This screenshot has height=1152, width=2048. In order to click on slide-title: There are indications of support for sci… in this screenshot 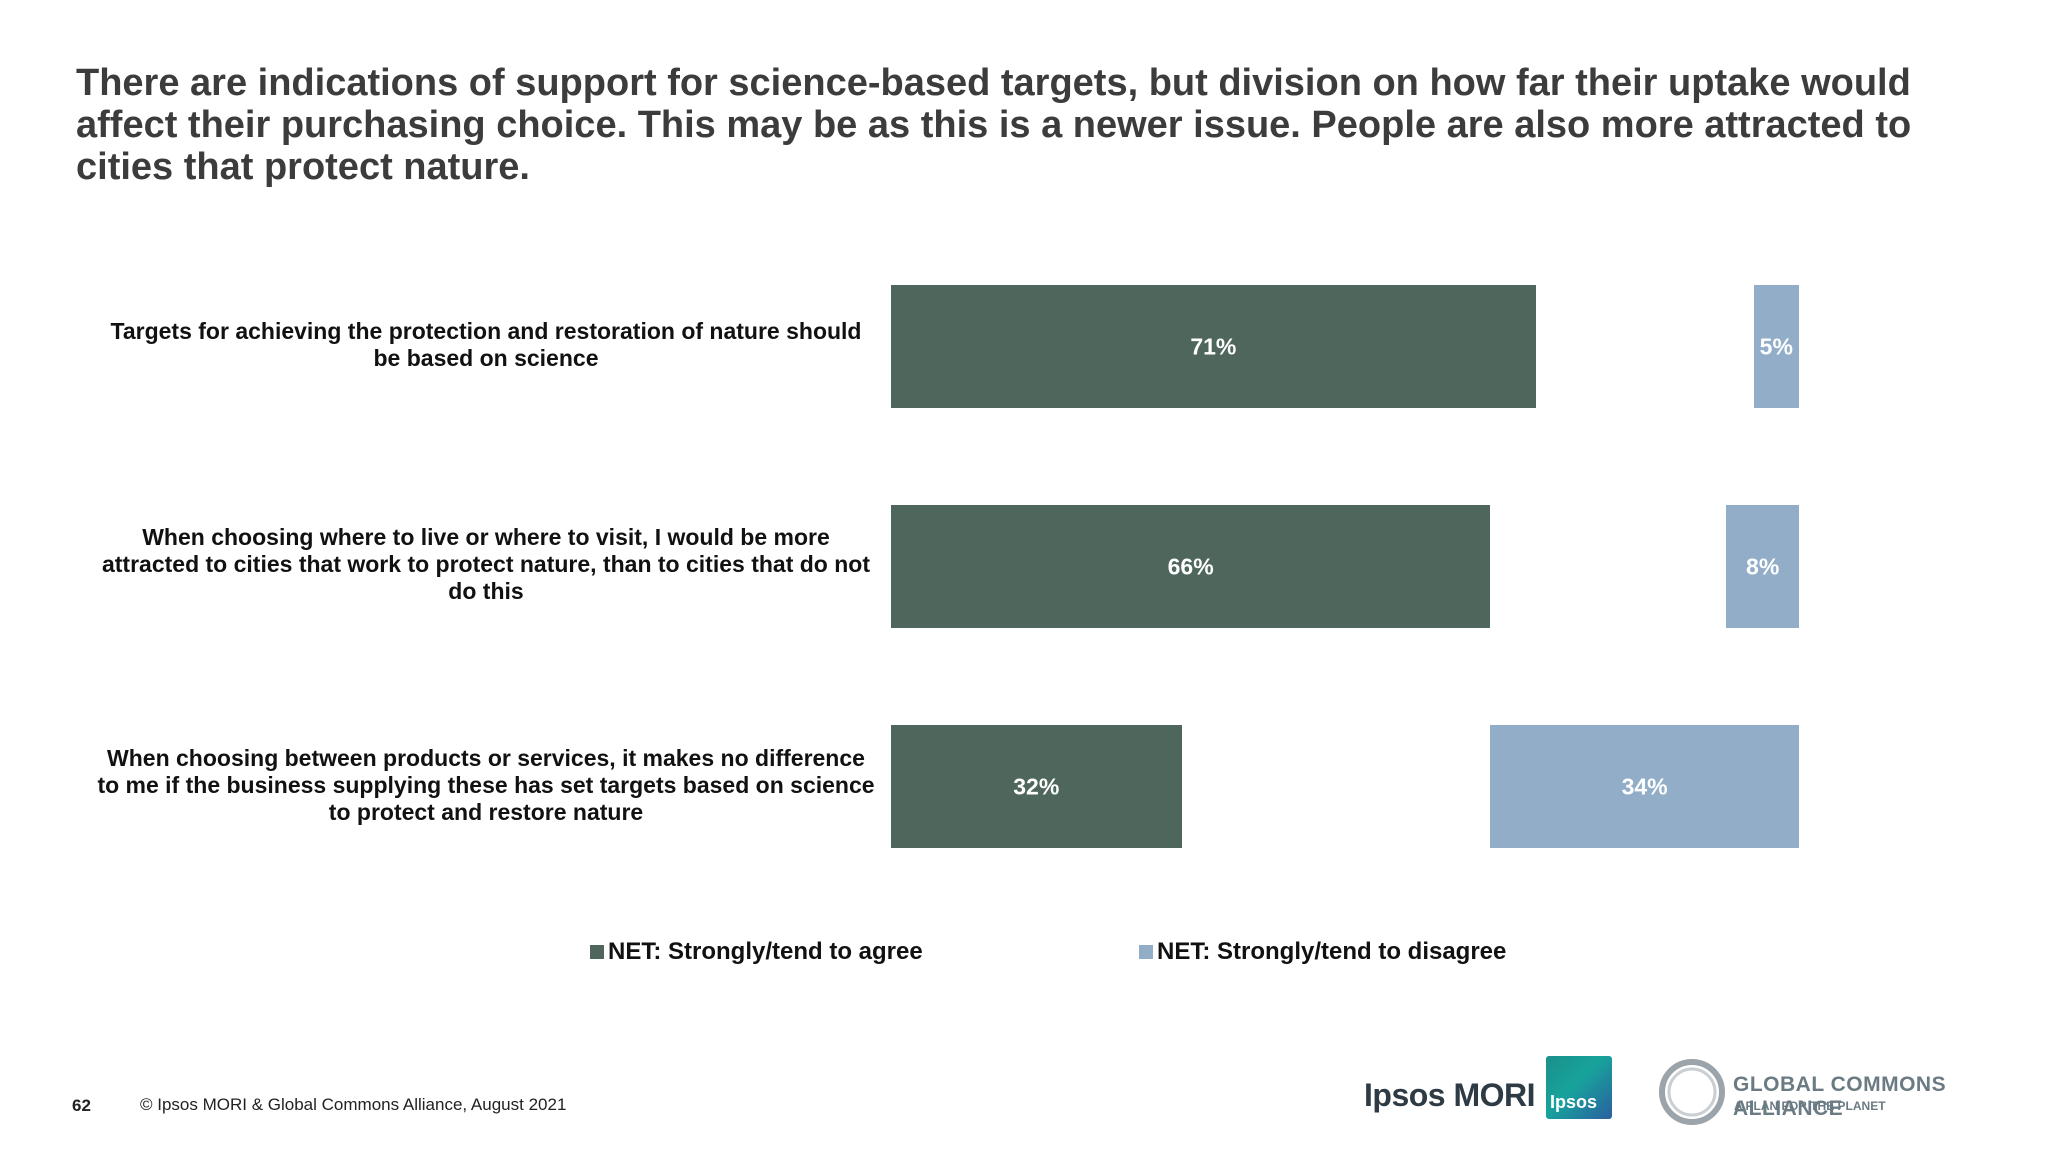, I will do `click(994, 125)`.